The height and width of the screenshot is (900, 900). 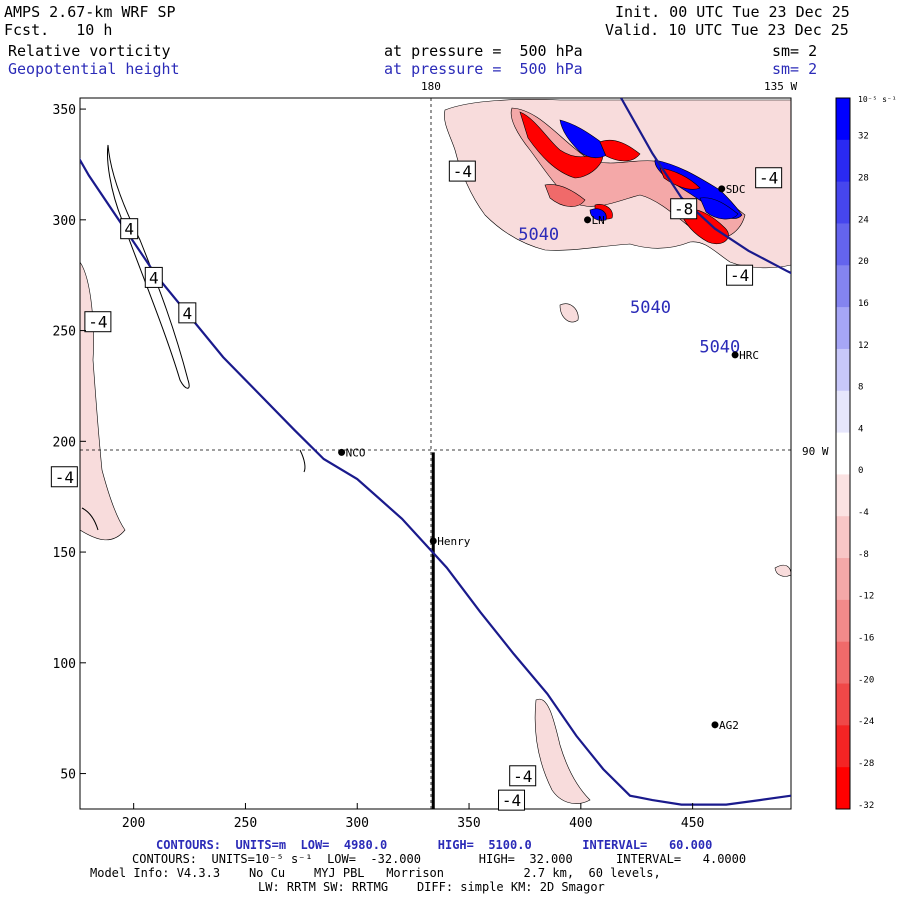 What do you see at coordinates (866, 639) in the screenshot?
I see `colorbar-tick-12: -16` at bounding box center [866, 639].